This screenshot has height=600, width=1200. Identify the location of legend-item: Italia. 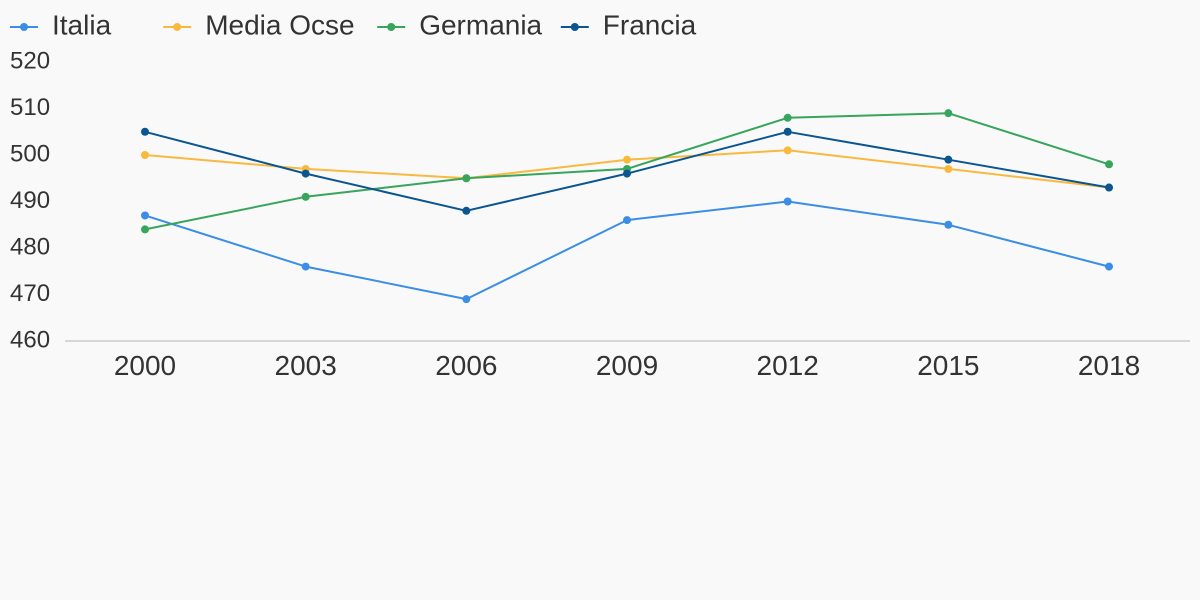
(61, 24).